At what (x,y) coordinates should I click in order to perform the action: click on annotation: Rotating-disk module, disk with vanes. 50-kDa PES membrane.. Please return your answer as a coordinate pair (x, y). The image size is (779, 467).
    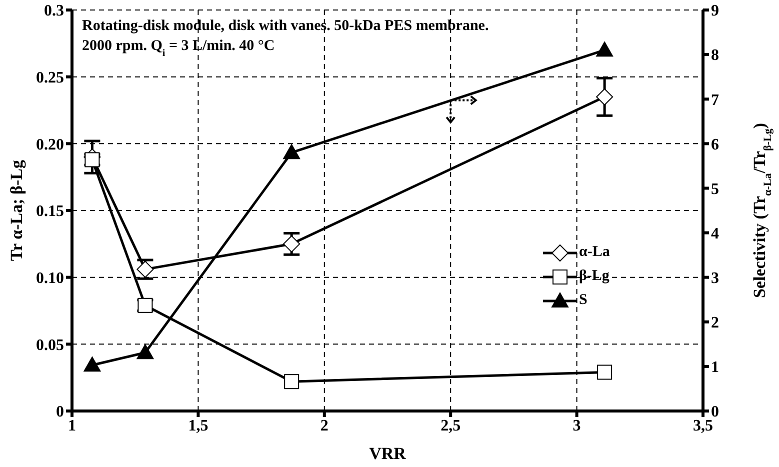
    Looking at the image, I should click on (285, 26).